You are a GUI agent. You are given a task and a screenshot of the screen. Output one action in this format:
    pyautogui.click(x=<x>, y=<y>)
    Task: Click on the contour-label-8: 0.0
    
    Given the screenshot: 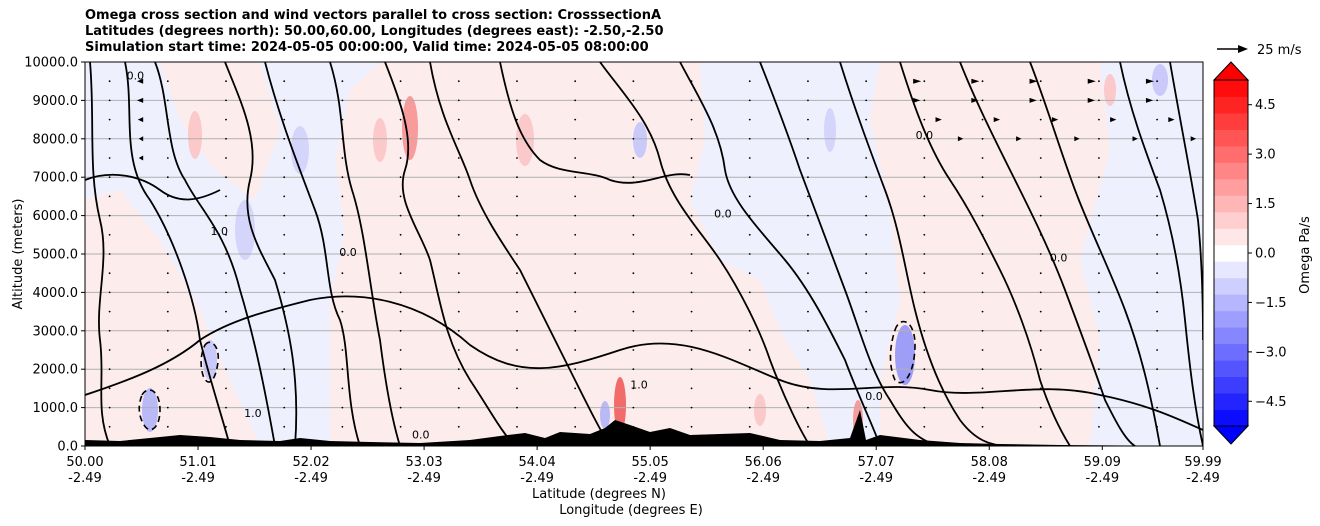 What is the action you would take?
    pyautogui.click(x=874, y=396)
    